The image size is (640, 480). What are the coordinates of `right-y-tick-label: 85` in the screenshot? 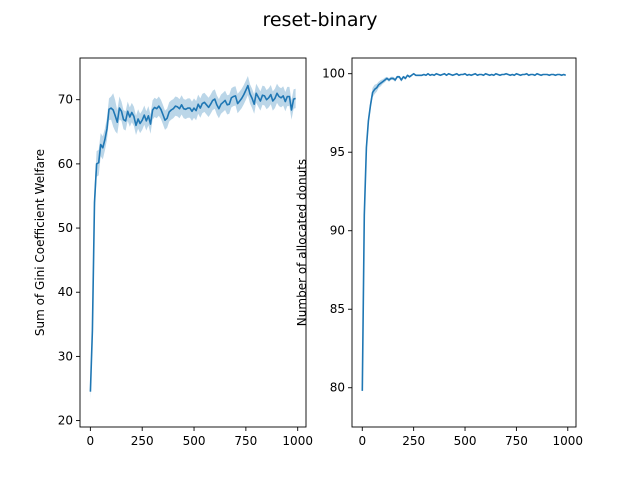 It's located at (337, 309).